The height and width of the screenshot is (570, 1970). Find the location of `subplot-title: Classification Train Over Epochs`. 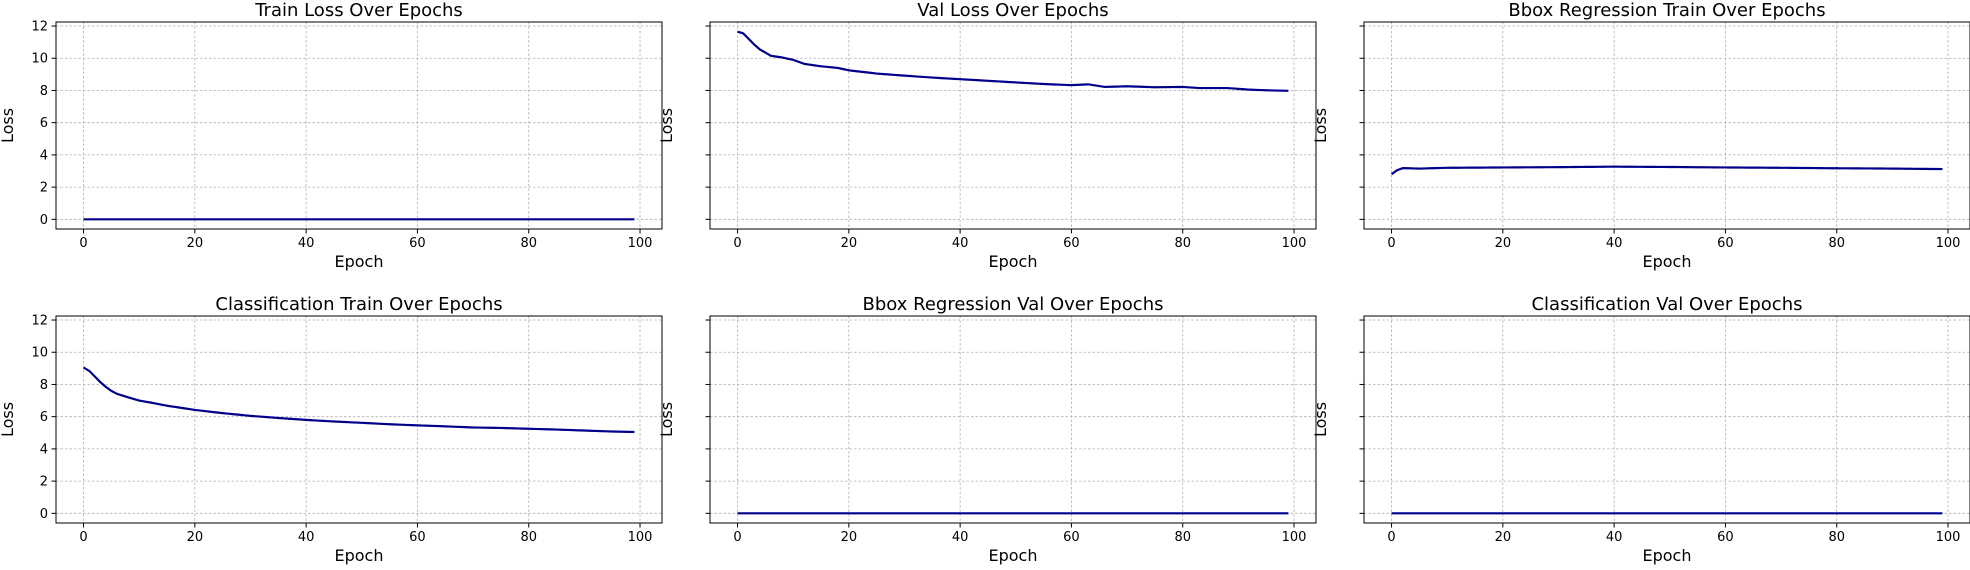

subplot-title: Classification Train Over Epochs is located at coordinates (358, 304).